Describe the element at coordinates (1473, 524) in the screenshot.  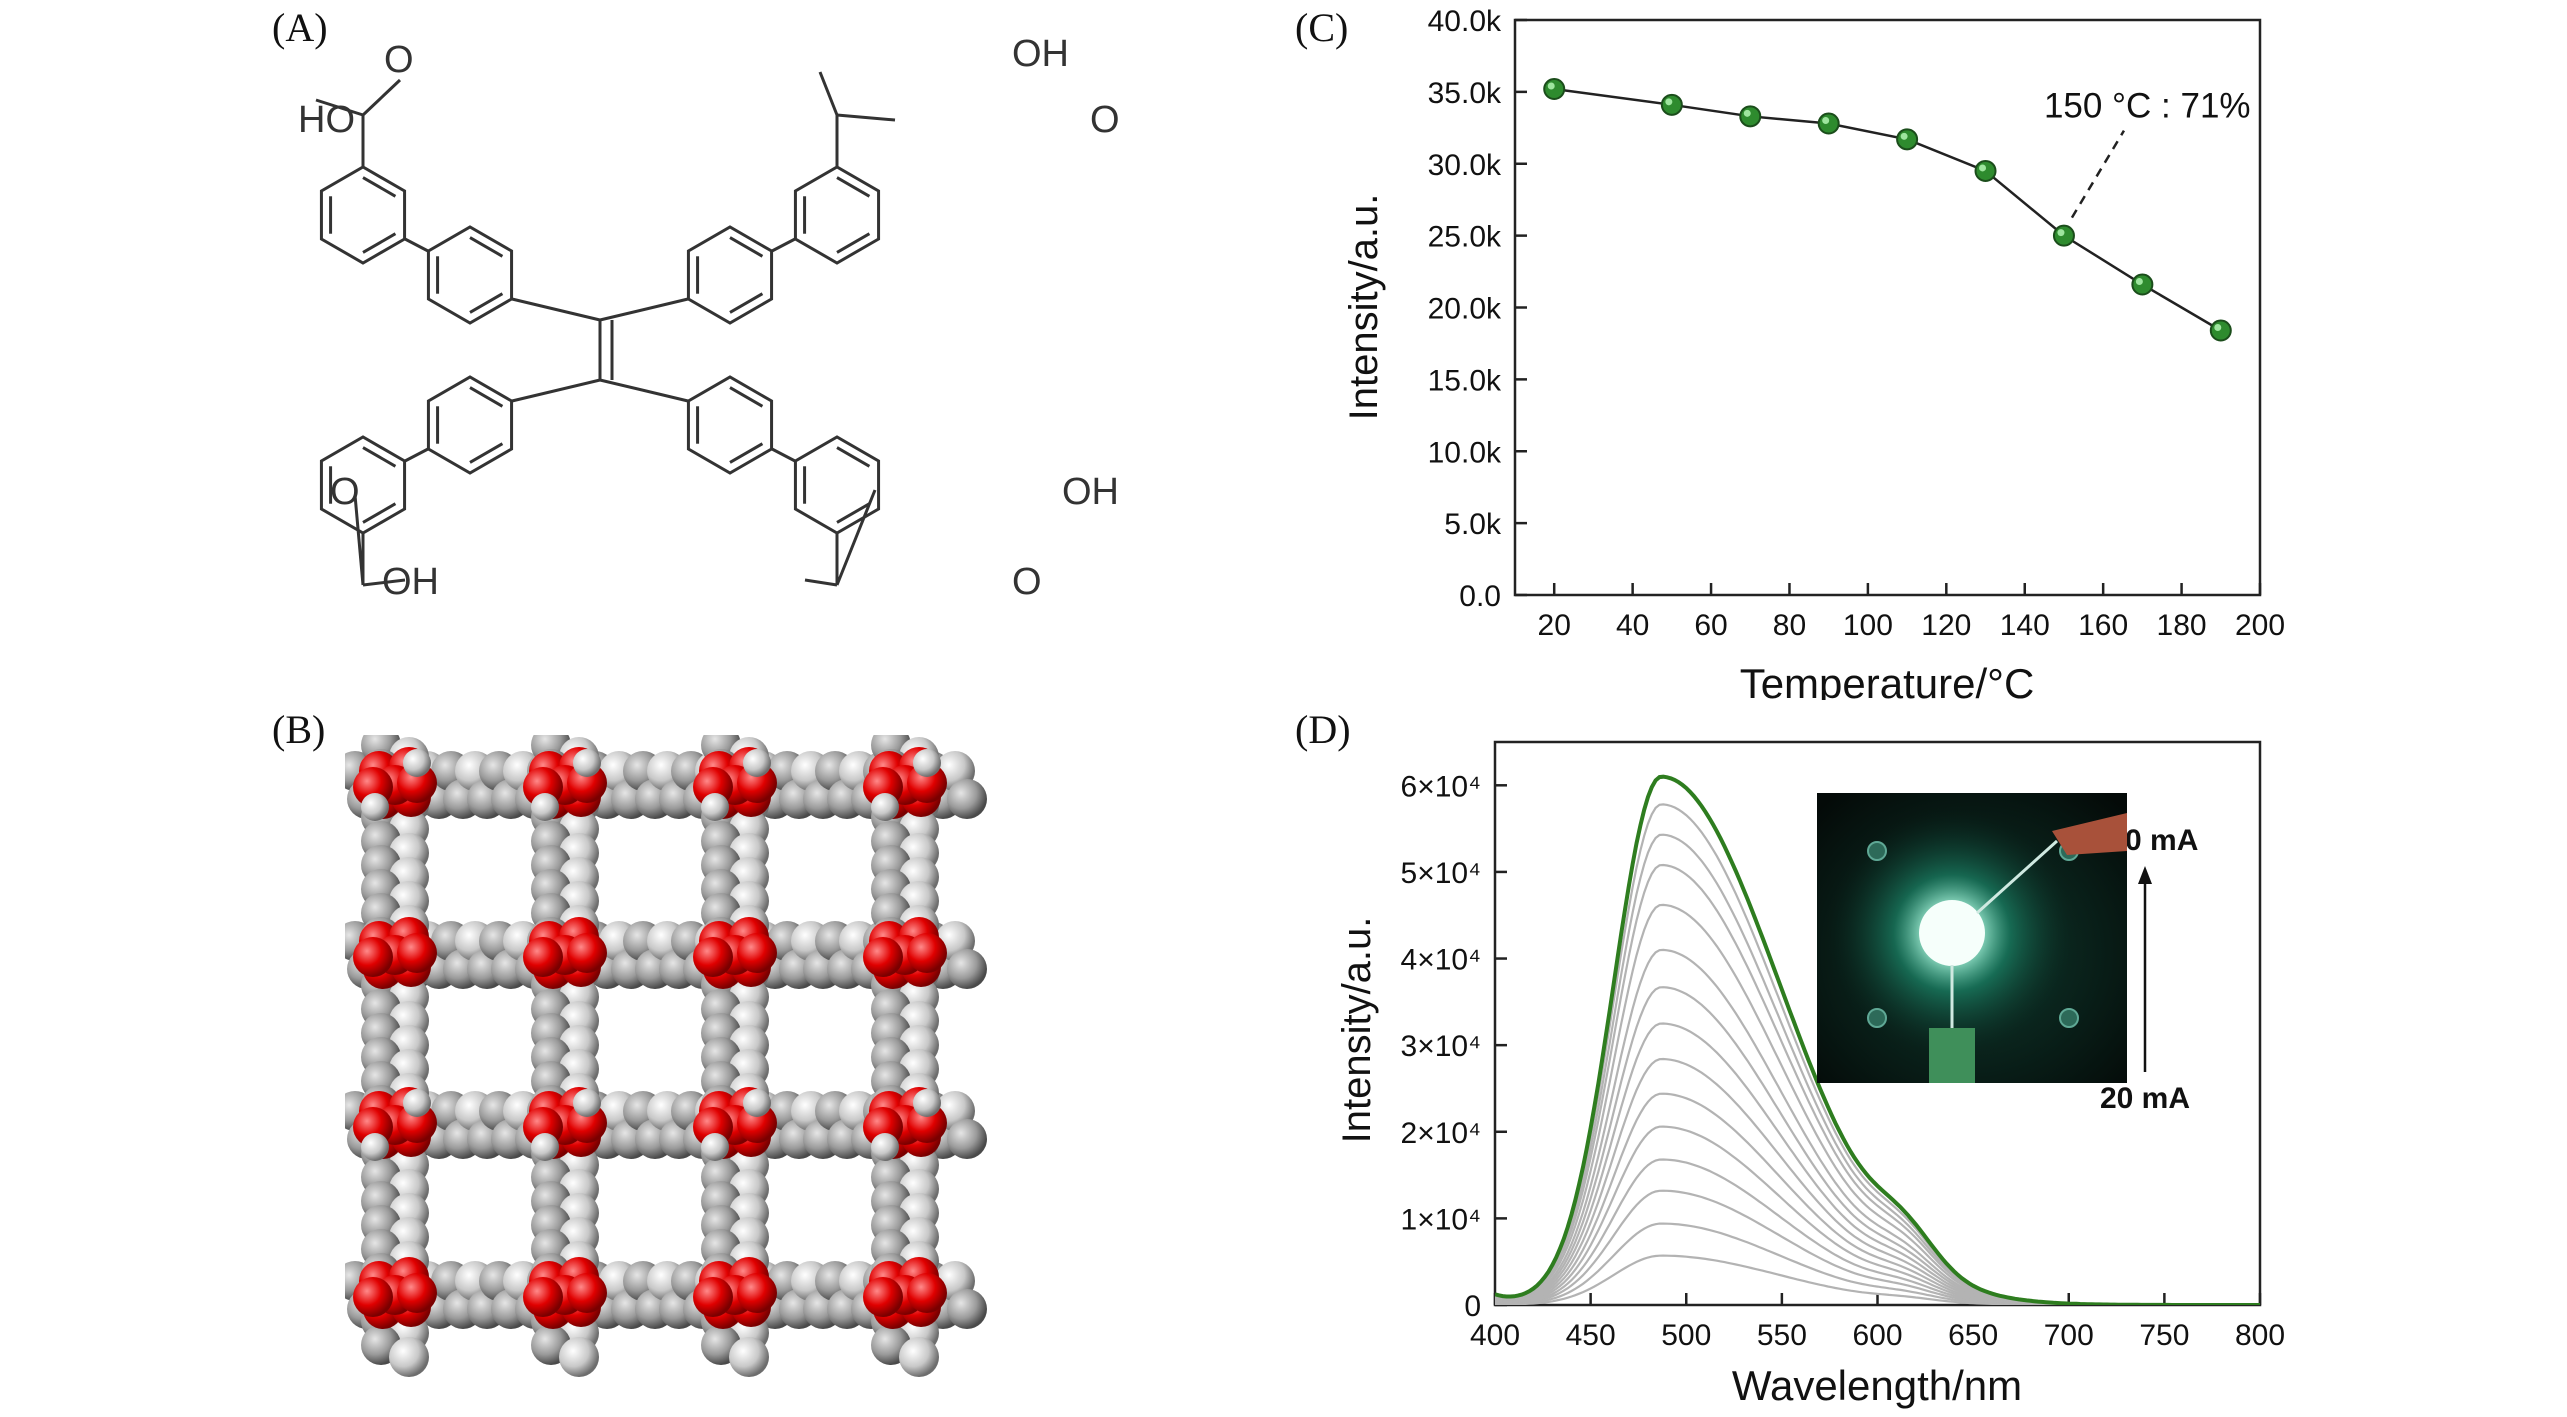
I see `chart-c-y-tick-label: 5.0k` at that location.